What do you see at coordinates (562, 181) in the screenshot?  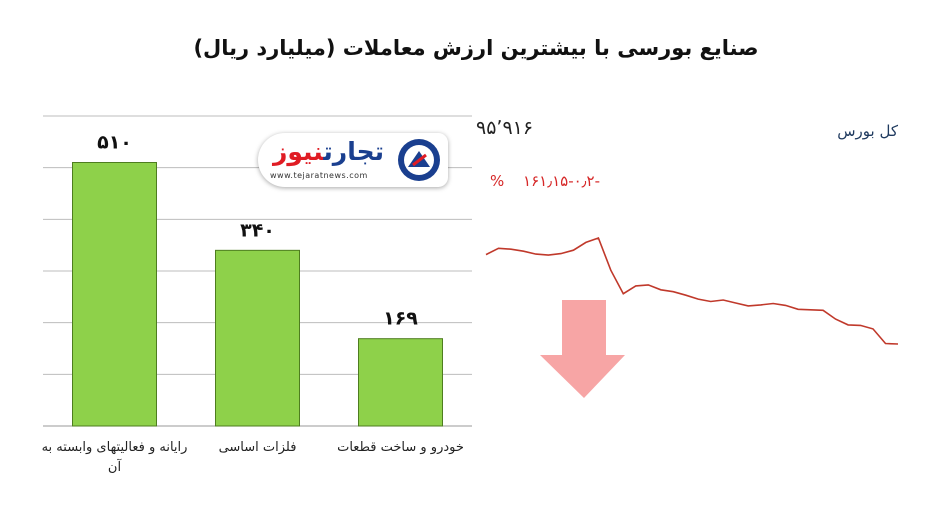 I see `market-change-abs: -۱۶۱٫۱۵` at bounding box center [562, 181].